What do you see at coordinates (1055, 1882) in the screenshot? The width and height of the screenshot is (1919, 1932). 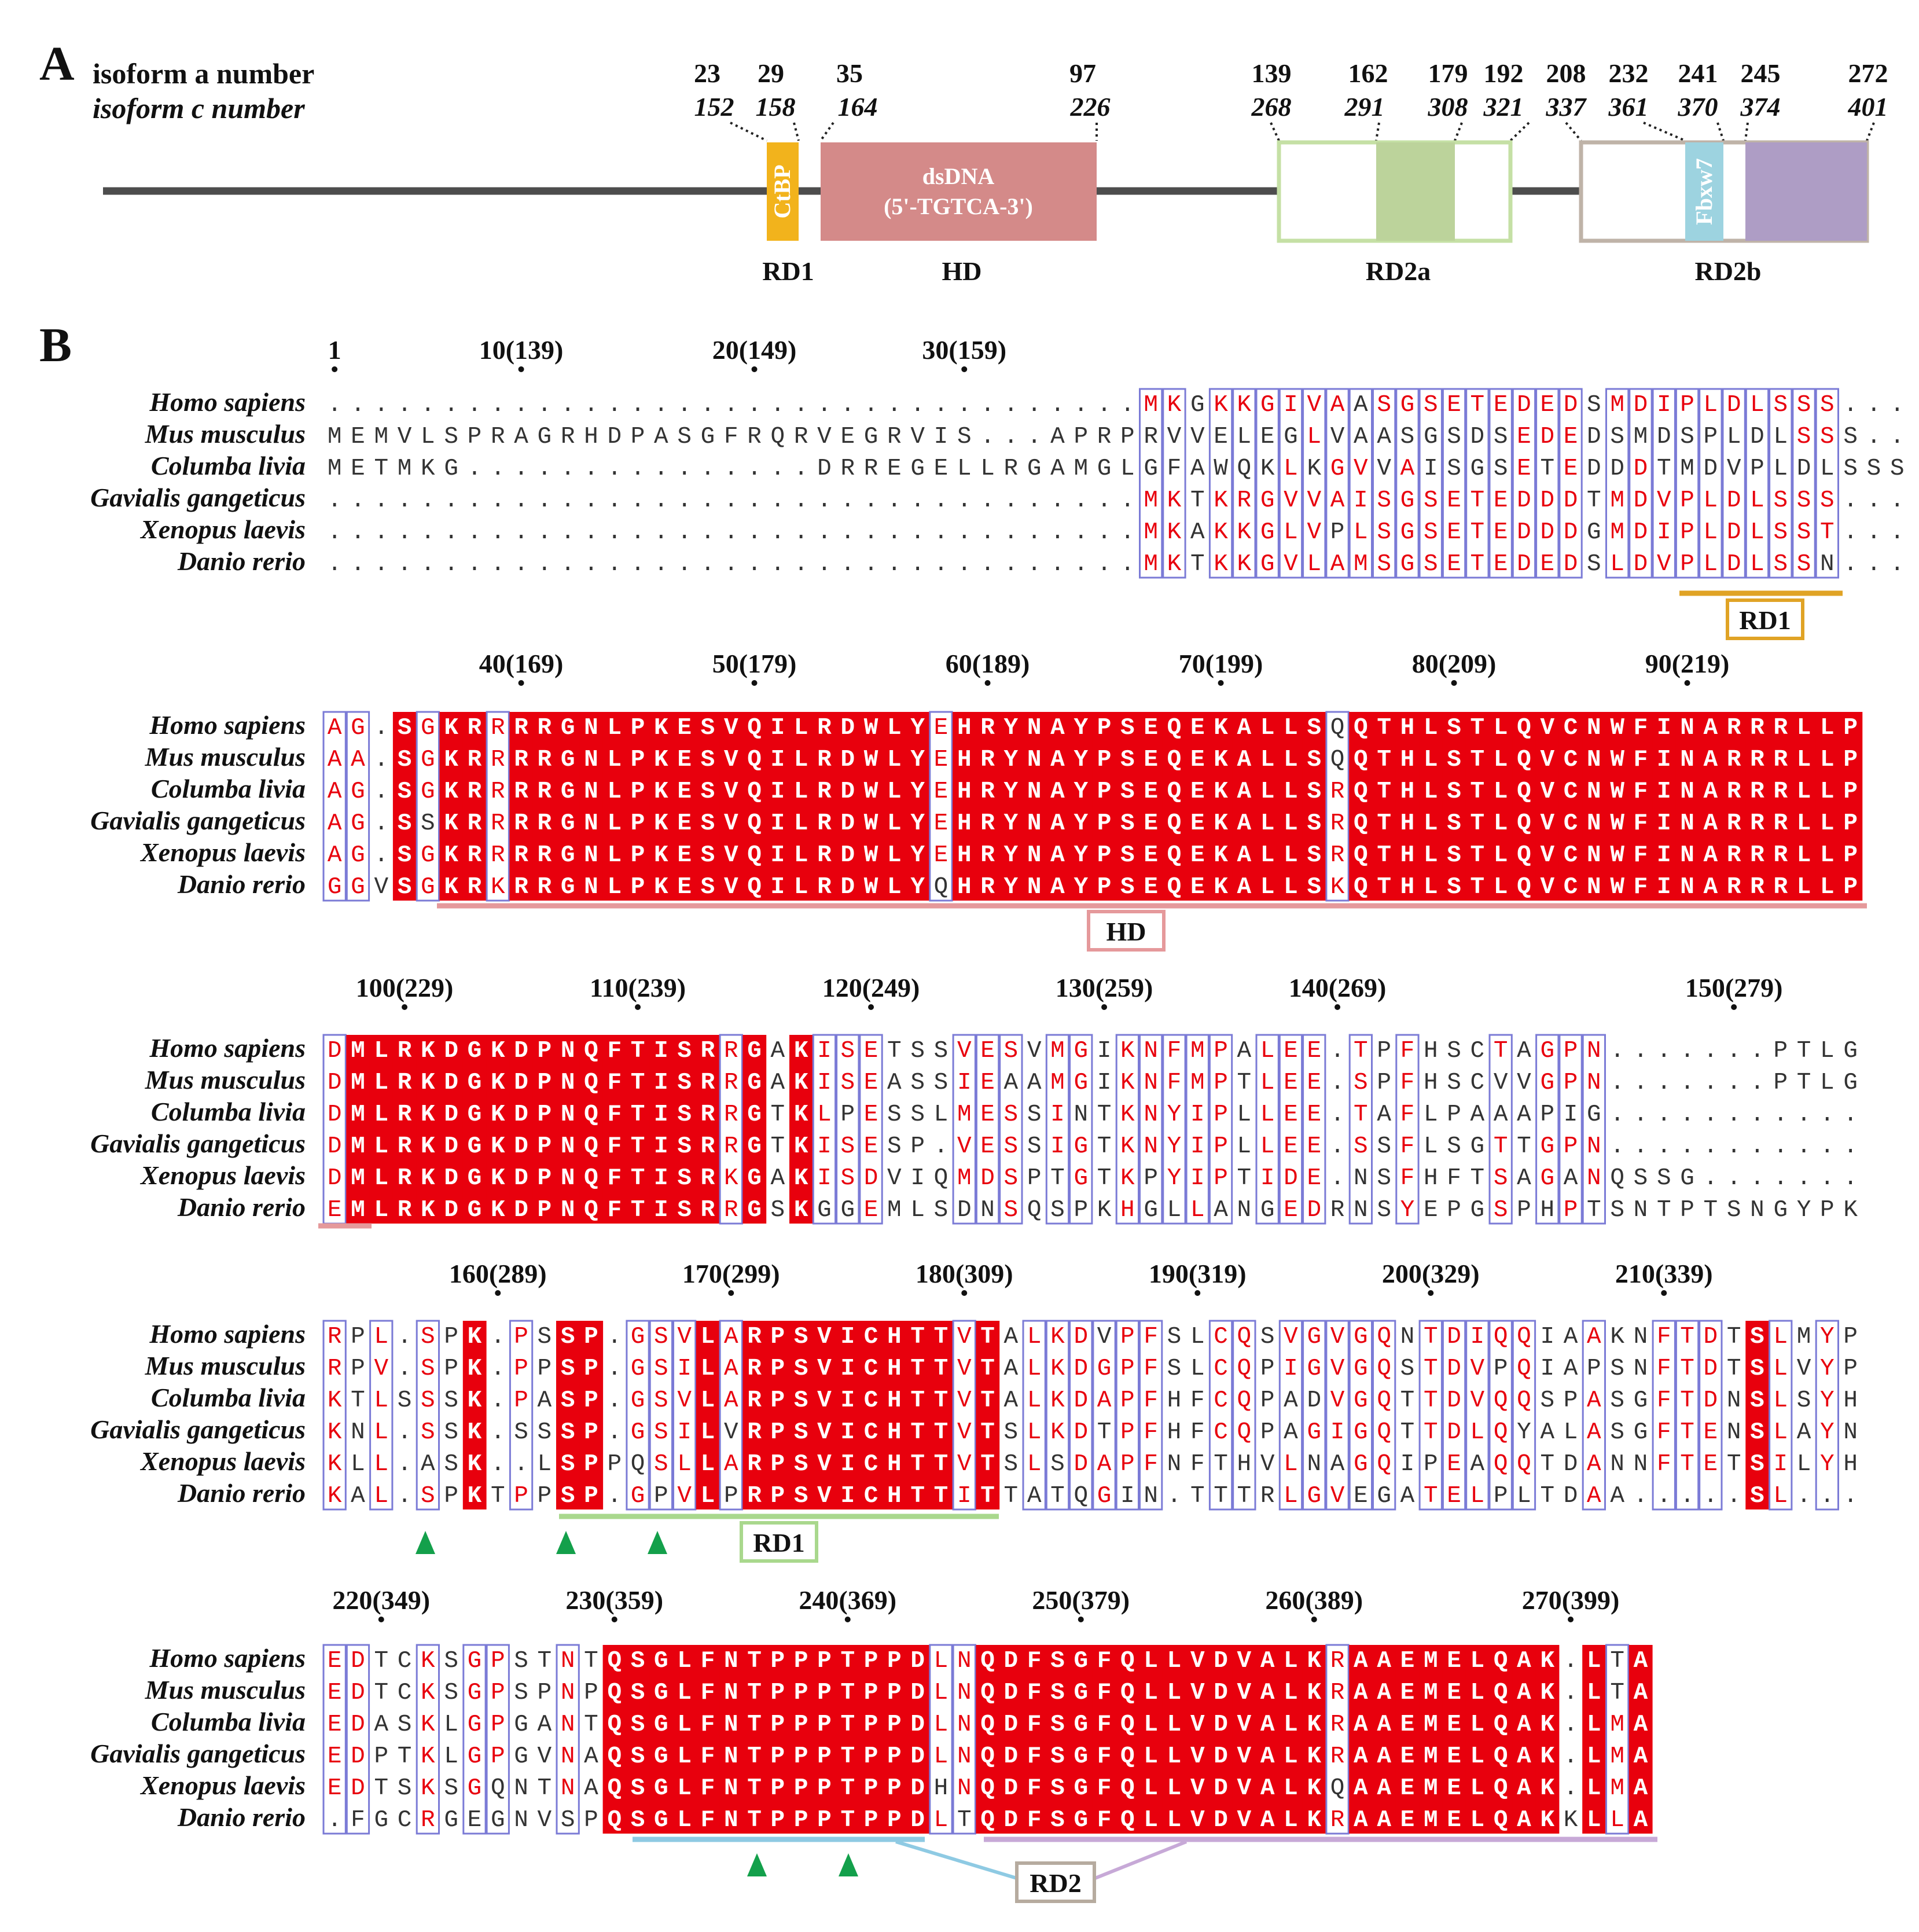 I see `rd2-box` at bounding box center [1055, 1882].